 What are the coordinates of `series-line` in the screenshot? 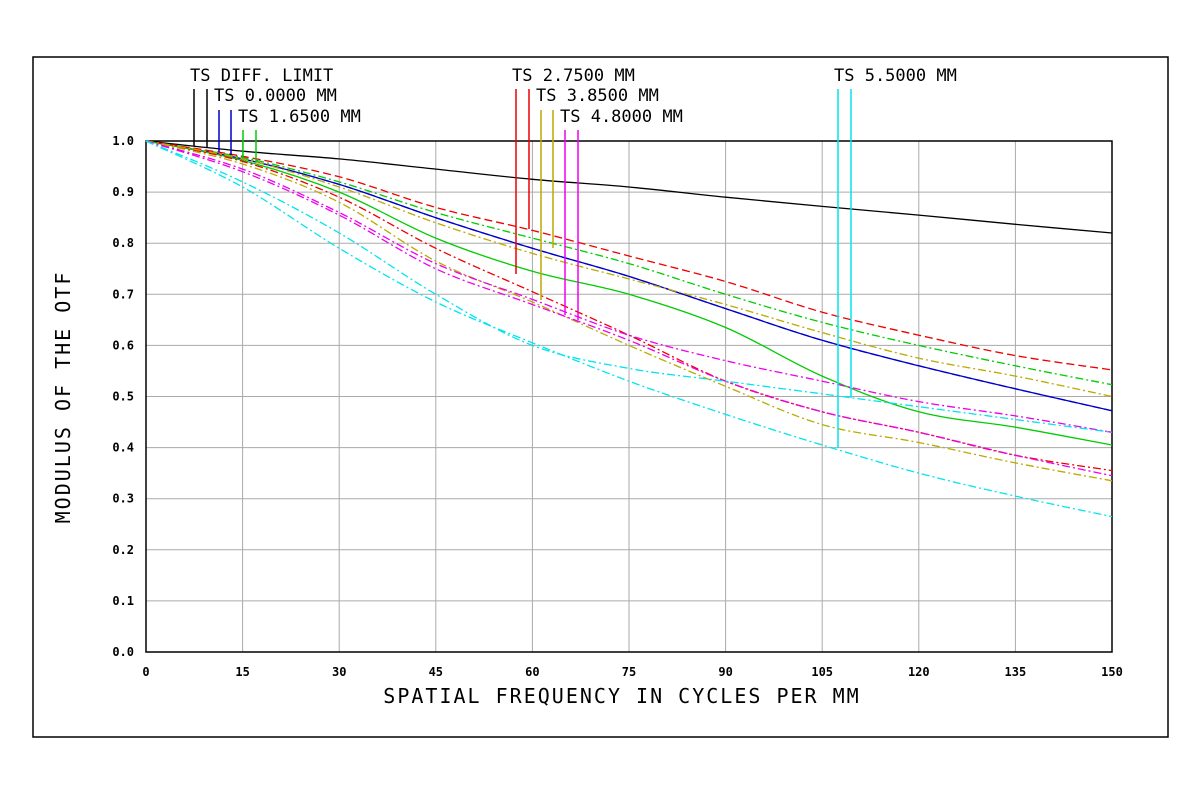 It's located at (629, 187).